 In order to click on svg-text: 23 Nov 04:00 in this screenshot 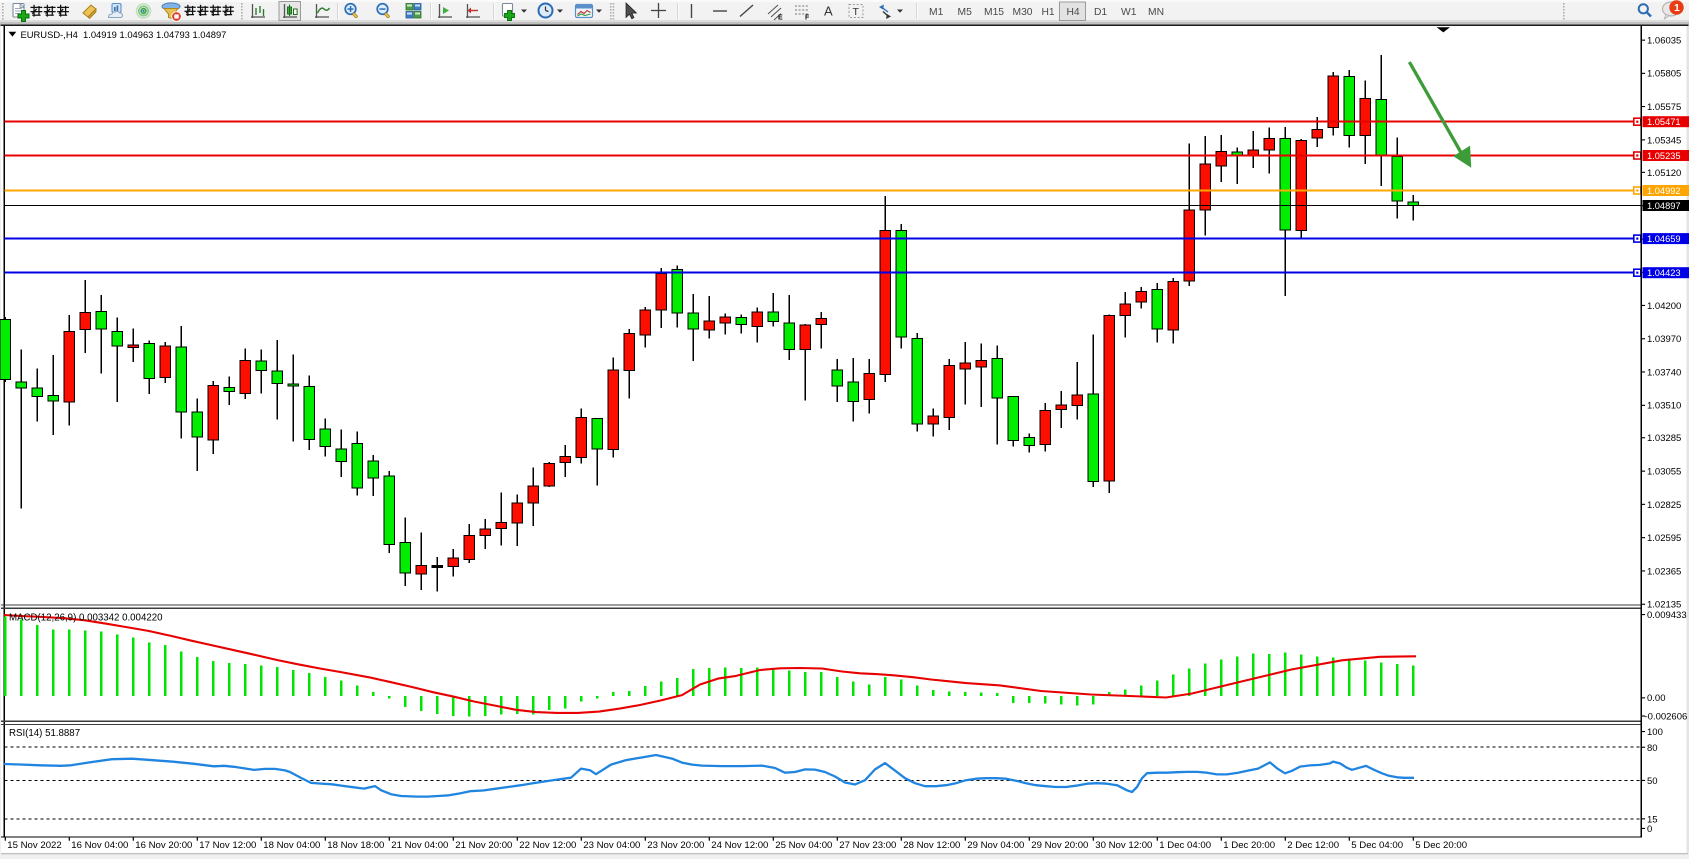, I will do `click(611, 845)`.